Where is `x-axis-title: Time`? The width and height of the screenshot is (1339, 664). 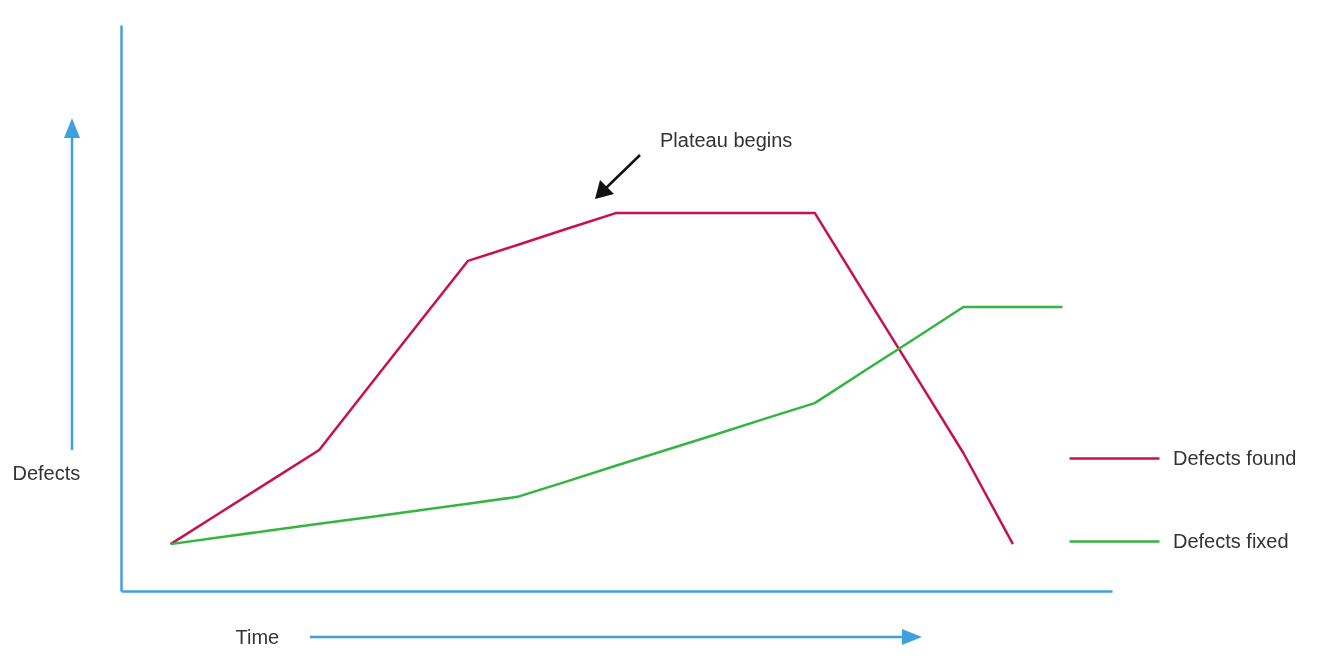
x-axis-title: Time is located at coordinates (257, 636).